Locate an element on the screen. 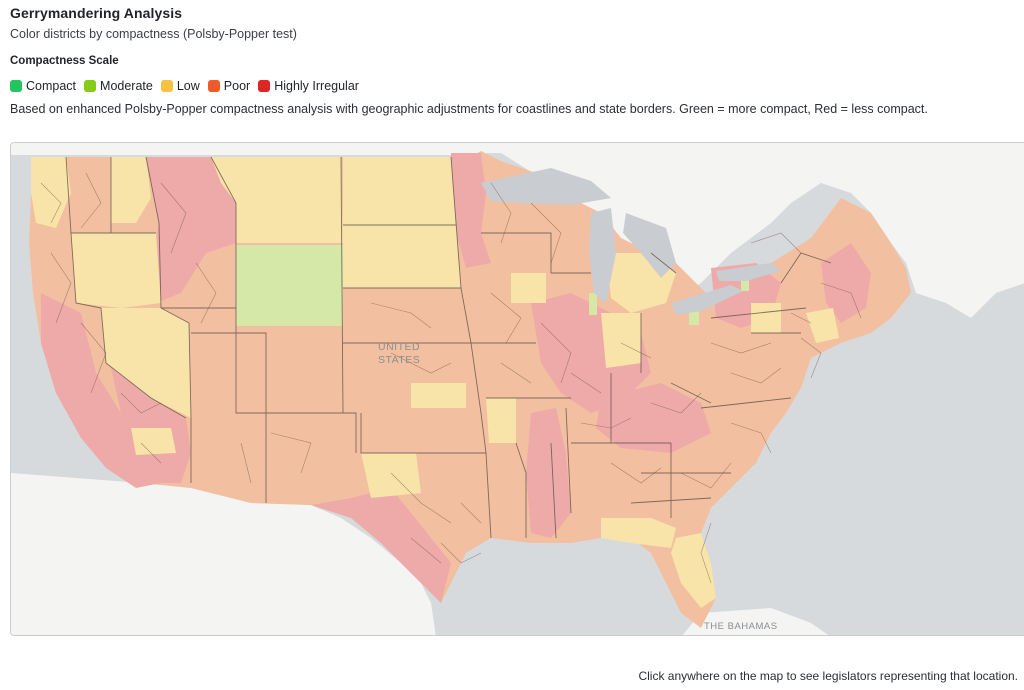 The height and width of the screenshot is (690, 1024). low-iowa-pocket is located at coordinates (528, 288).